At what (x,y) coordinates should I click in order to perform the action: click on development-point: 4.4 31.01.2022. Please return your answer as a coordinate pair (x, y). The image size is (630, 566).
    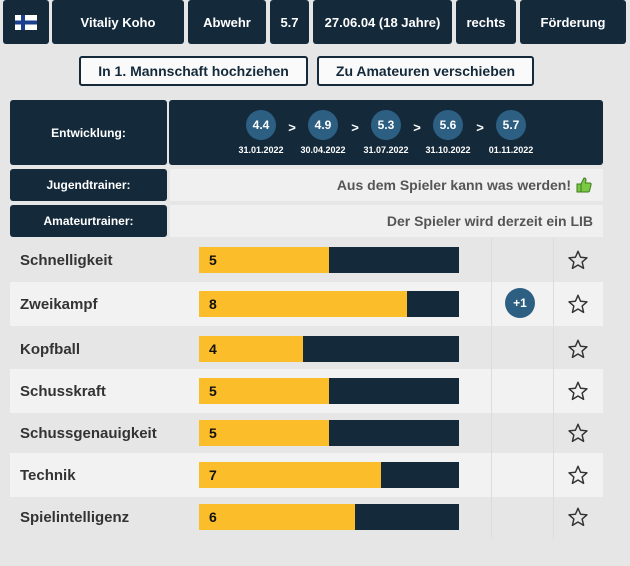
    Looking at the image, I should click on (261, 132).